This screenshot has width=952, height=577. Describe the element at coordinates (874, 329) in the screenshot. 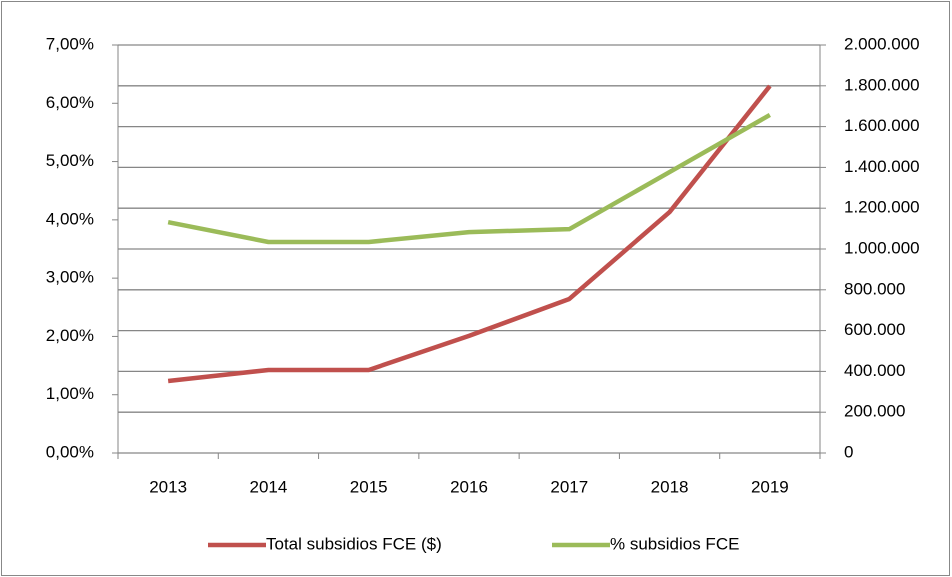

I see `y2-tick-label: 600.000` at that location.